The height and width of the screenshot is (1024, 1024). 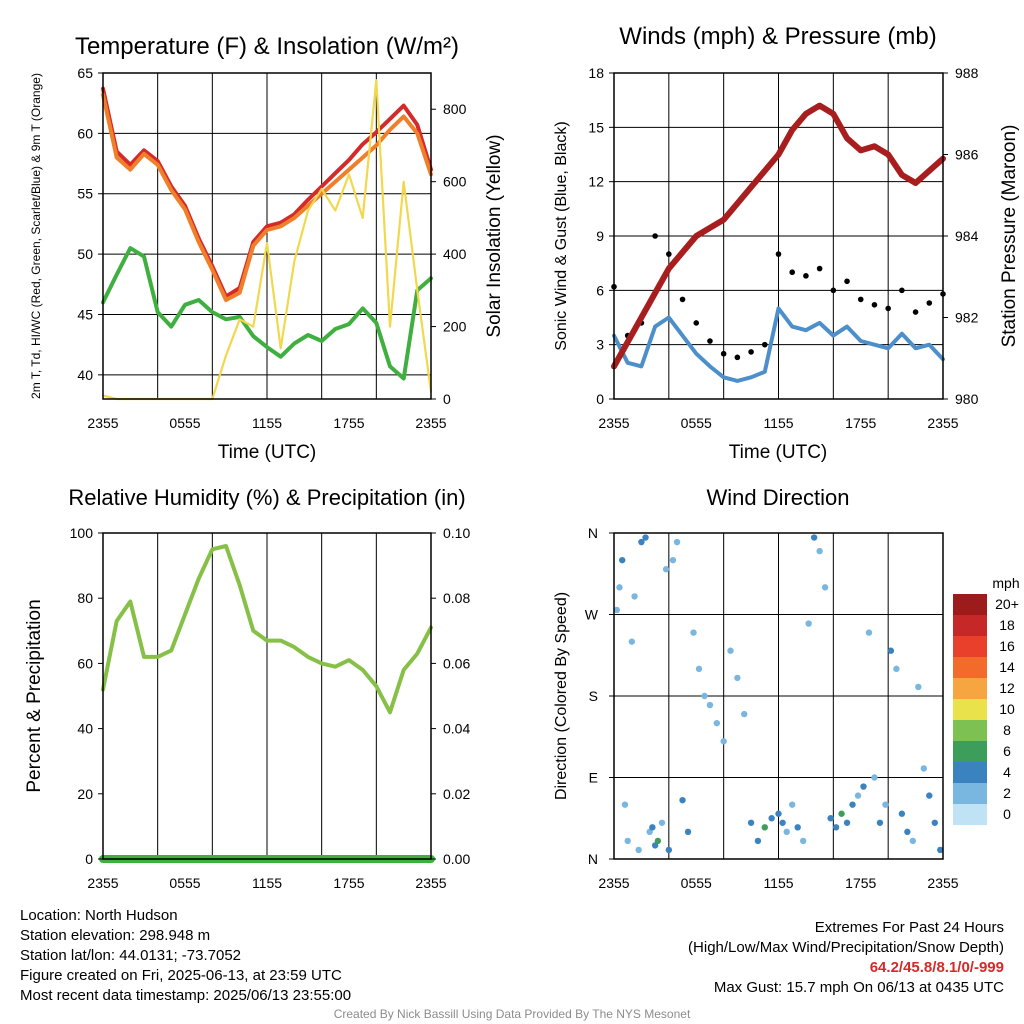 What do you see at coordinates (561, 235) in the screenshot?
I see `wind-y-axis-label: Sonic Wind & Gust (Blue, Black)` at bounding box center [561, 235].